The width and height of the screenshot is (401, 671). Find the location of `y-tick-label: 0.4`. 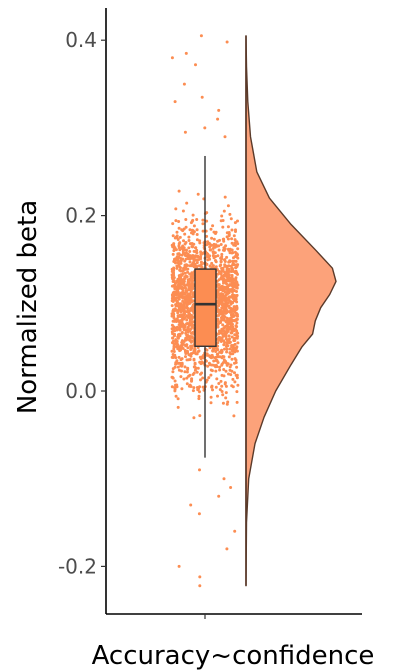

y-tick-label: 0.4 is located at coordinates (81, 40).